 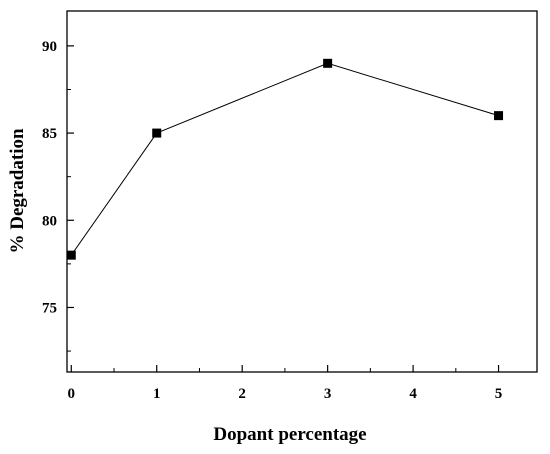 What do you see at coordinates (49, 221) in the screenshot?
I see `y-tick-label: 80` at bounding box center [49, 221].